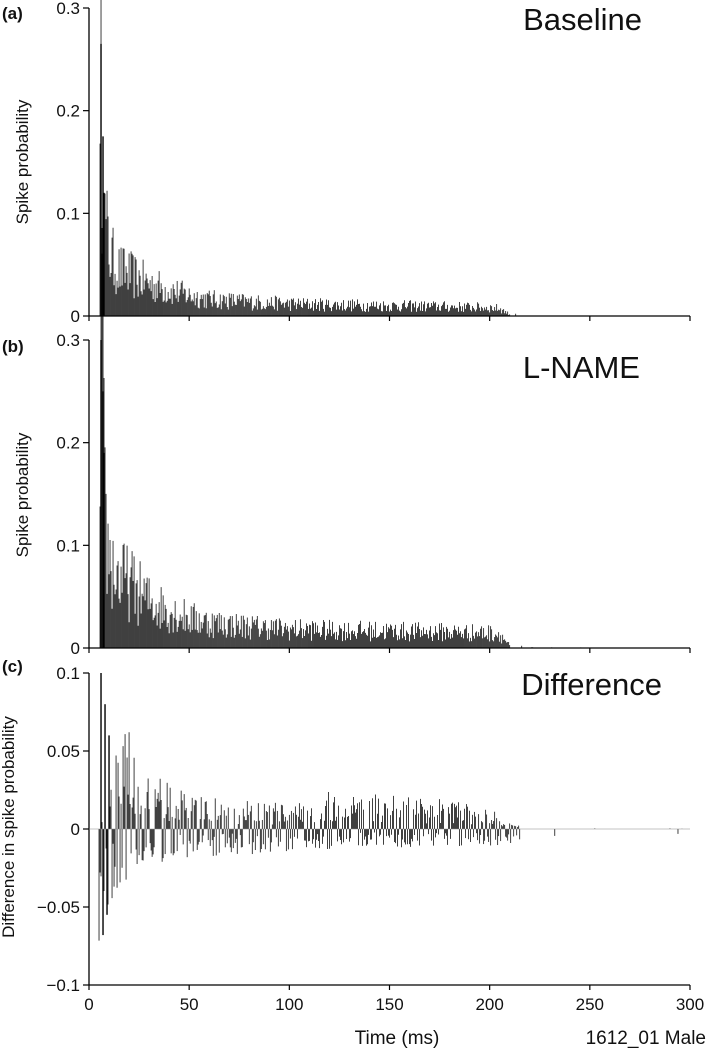  What do you see at coordinates (88, 1004) in the screenshot?
I see `x-tick-label: 0` at bounding box center [88, 1004].